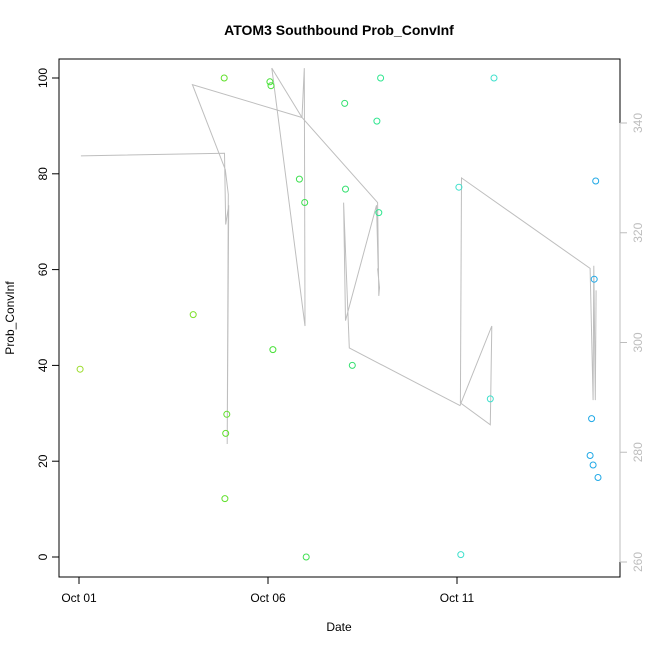 This screenshot has height=650, width=650. What do you see at coordinates (339, 627) in the screenshot?
I see `x-axis-label: Date` at bounding box center [339, 627].